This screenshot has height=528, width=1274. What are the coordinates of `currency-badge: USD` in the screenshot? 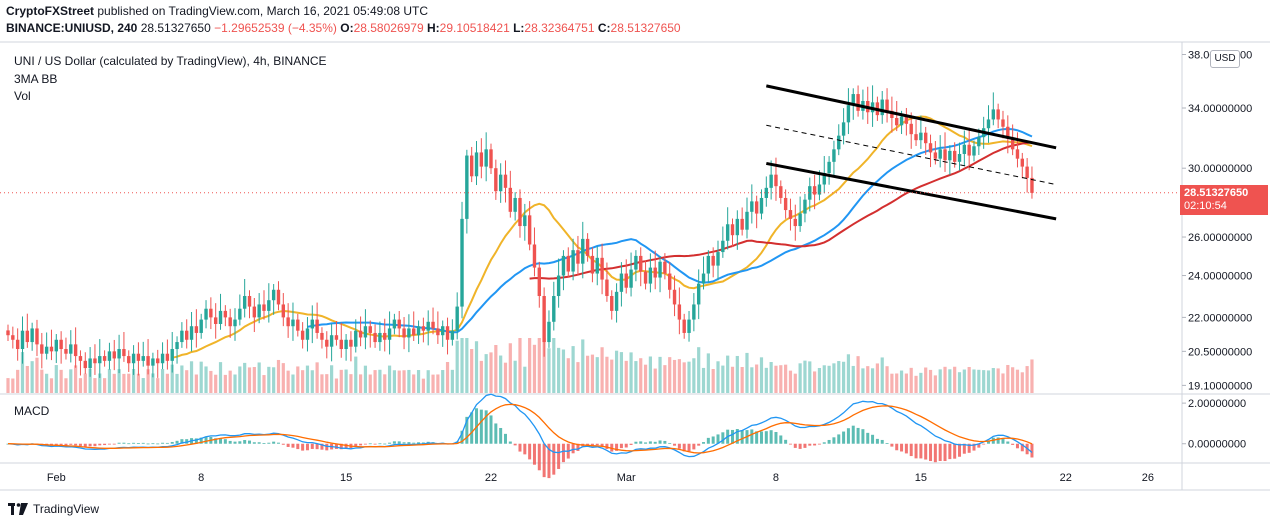 It's located at (1225, 59).